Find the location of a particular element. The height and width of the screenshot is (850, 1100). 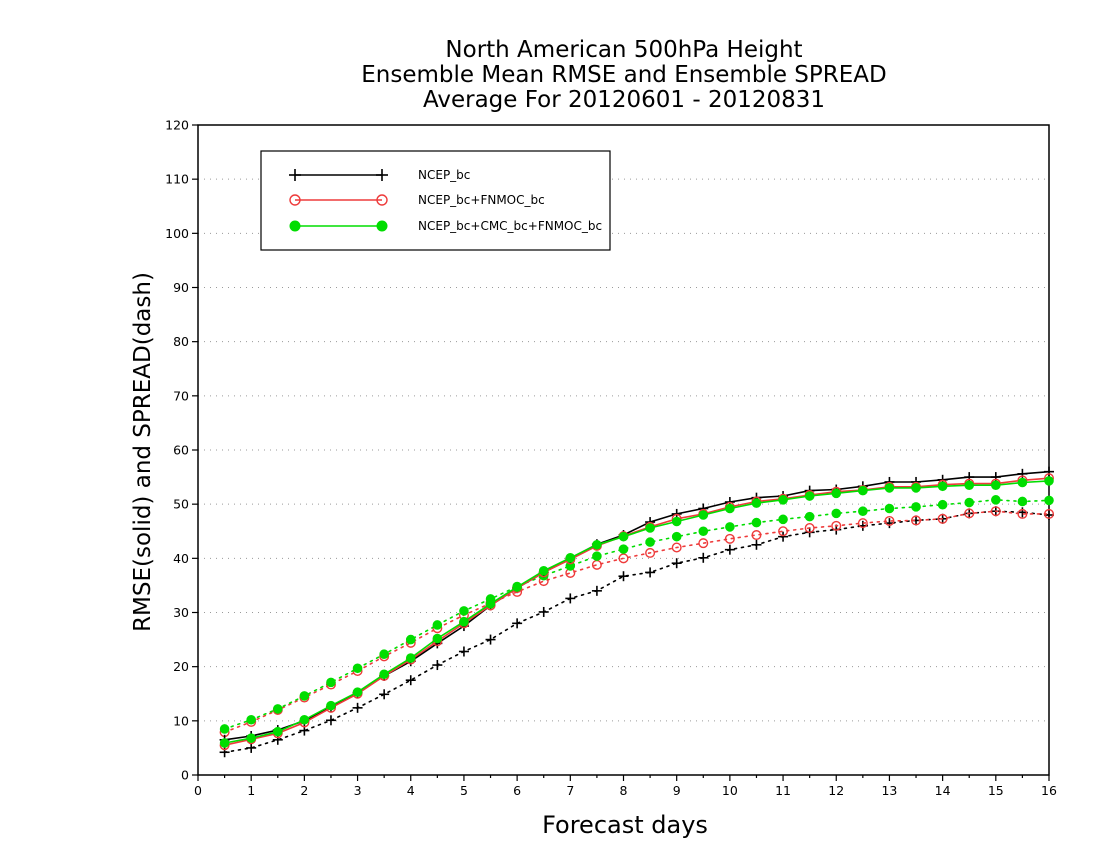

x-axis-label: Forecast days is located at coordinates (625, 825).